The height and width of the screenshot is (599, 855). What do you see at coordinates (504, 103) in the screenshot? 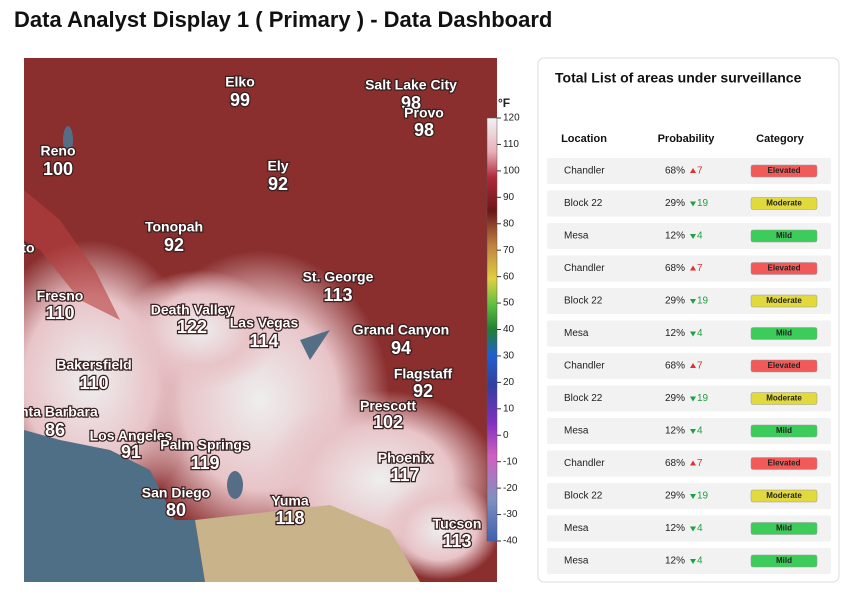
I see `legend-unit: °F` at bounding box center [504, 103].